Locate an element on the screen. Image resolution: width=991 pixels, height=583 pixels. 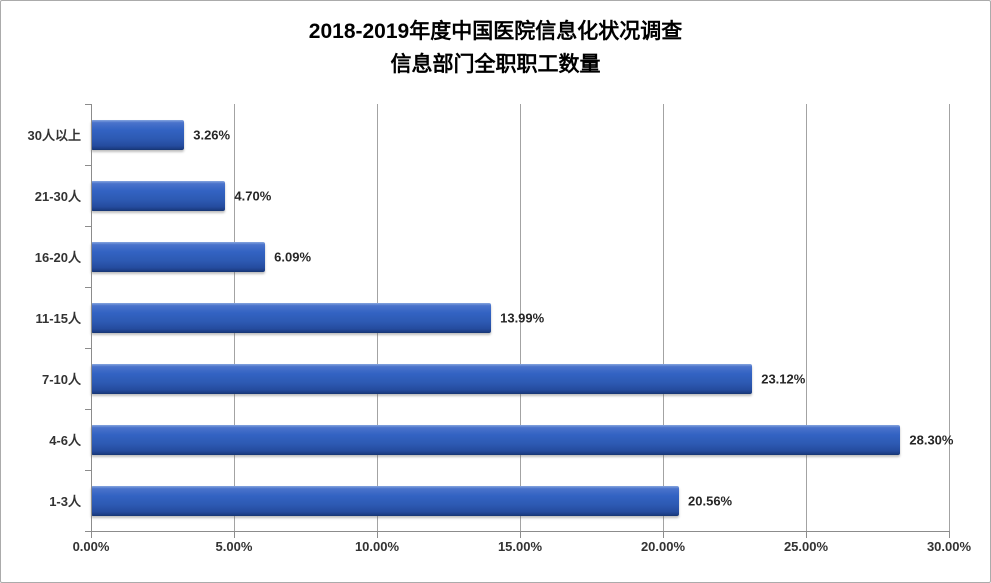
chart-title-line2: 信息部门全职职工数量 is located at coordinates (495, 64).